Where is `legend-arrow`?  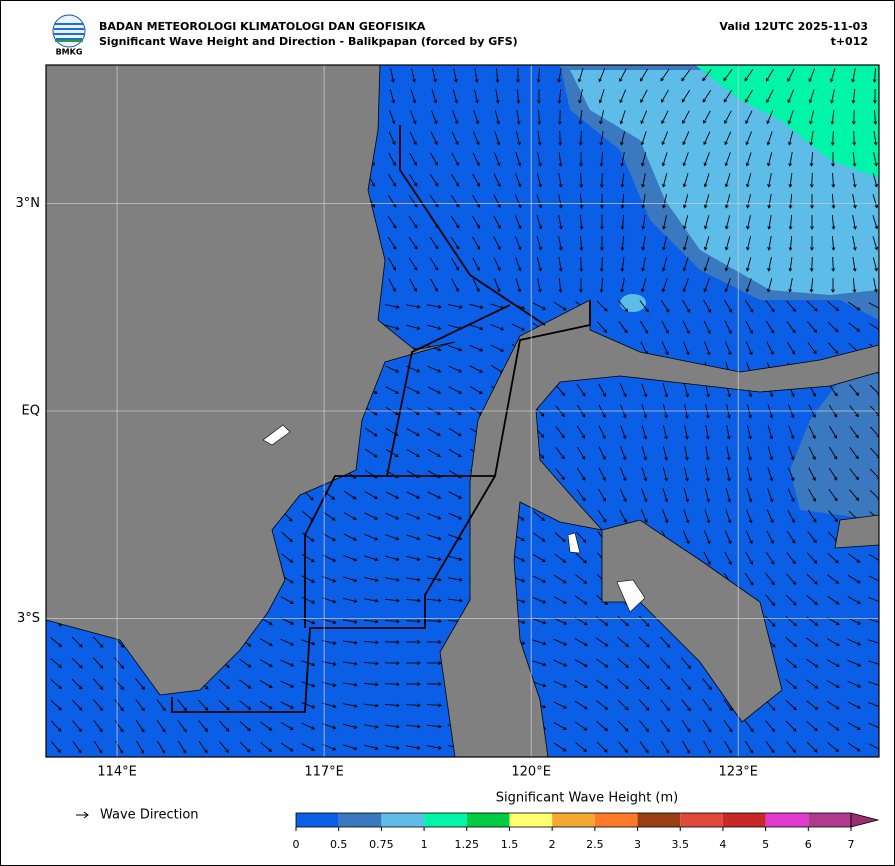
legend-arrow is located at coordinates (82, 815).